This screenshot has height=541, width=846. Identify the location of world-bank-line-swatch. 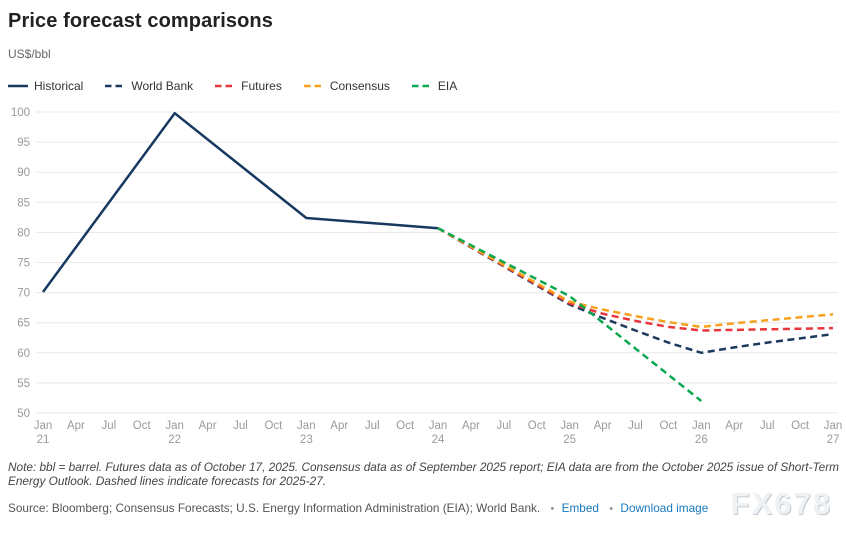
(115, 86).